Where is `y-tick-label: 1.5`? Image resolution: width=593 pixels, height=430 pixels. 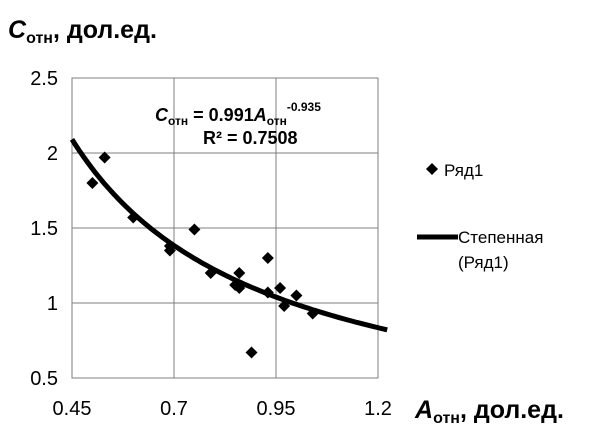 y-tick-label: 1.5 is located at coordinates (44, 229).